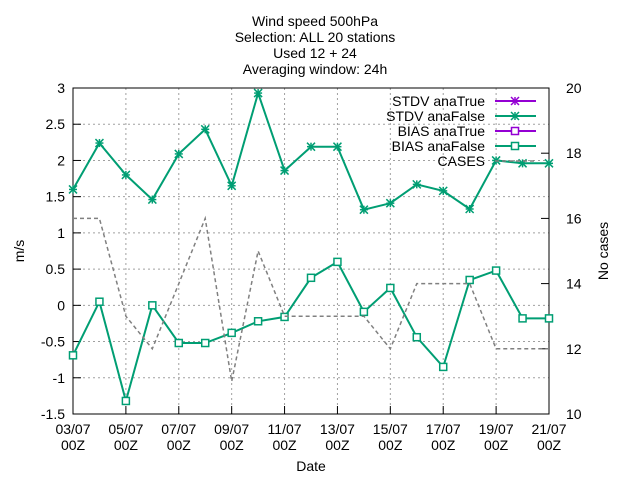  Describe the element at coordinates (439, 146) in the screenshot. I see `legend-label: BIAS anaFalse` at that location.